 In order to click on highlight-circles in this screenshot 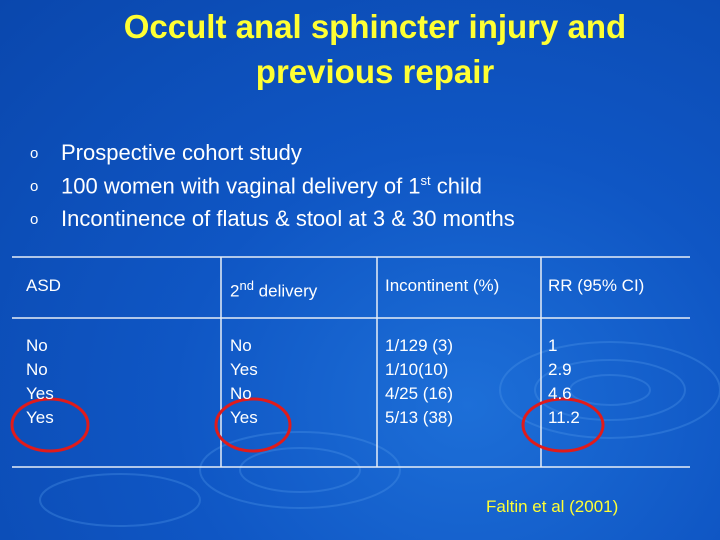, I will do `click(307, 425)`.